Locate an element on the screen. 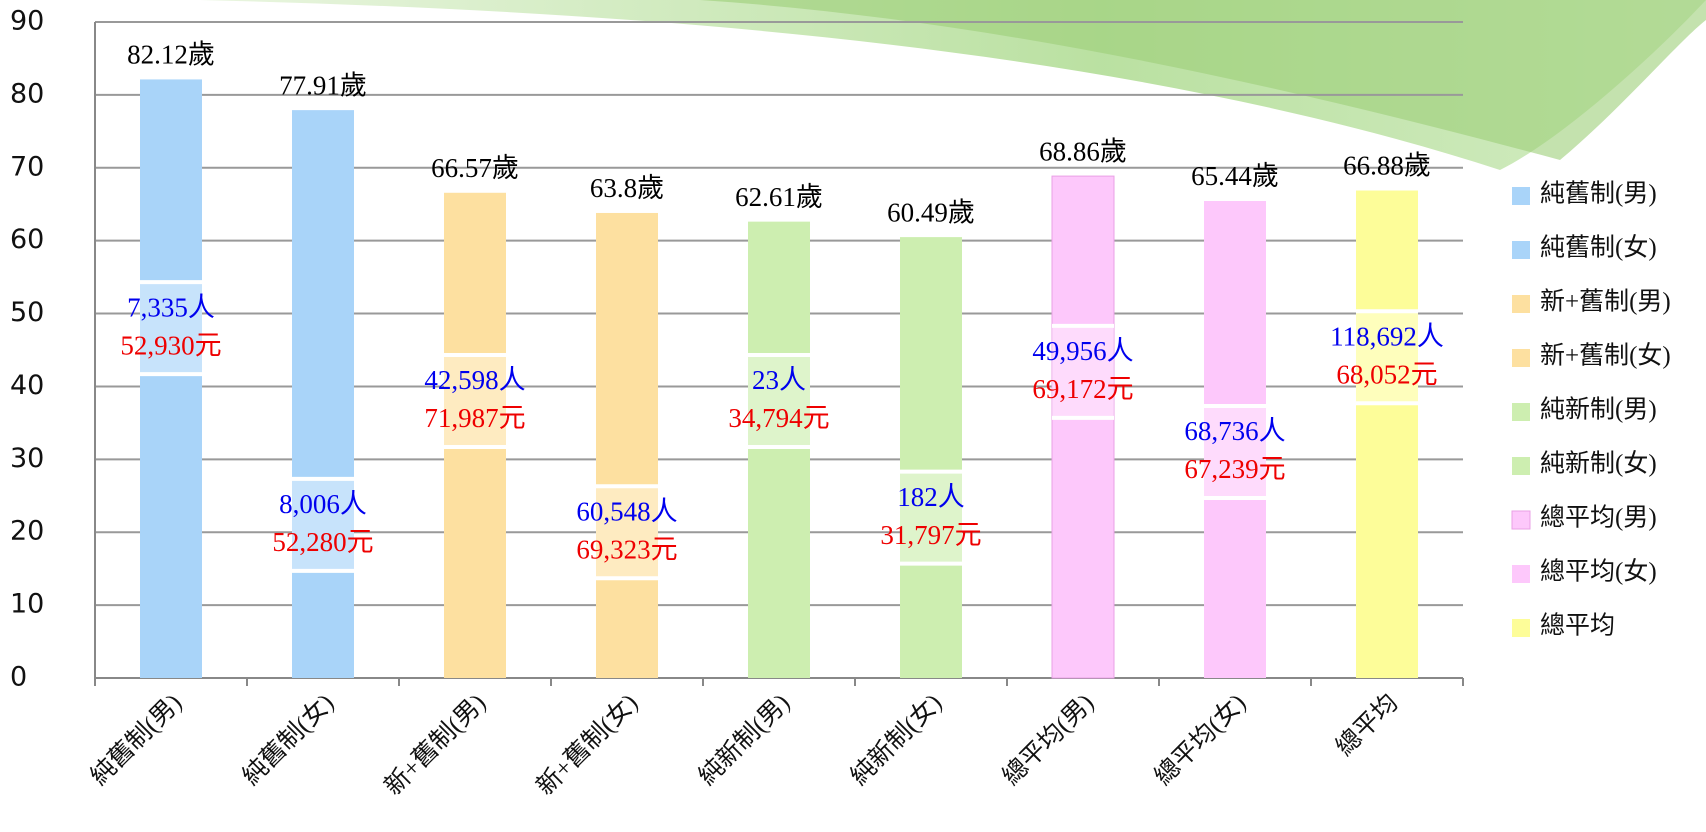 Image resolution: width=1706 pixels, height=832 pixels. value-label: 82.12歲 is located at coordinates (171, 55).